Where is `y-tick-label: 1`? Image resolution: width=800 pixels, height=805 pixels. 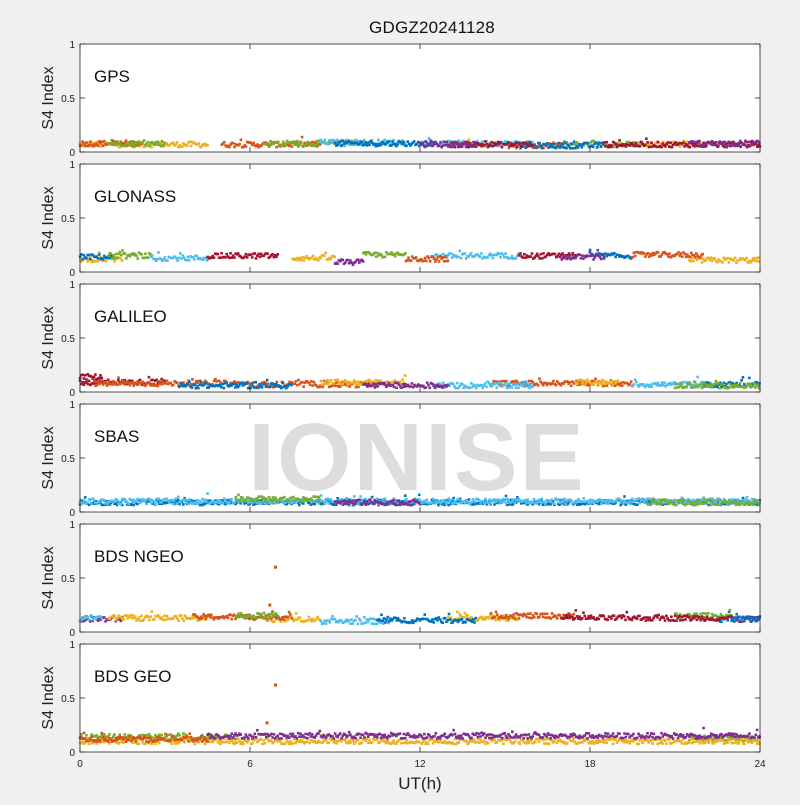
y-tick-label: 1 is located at coordinates (72, 45).